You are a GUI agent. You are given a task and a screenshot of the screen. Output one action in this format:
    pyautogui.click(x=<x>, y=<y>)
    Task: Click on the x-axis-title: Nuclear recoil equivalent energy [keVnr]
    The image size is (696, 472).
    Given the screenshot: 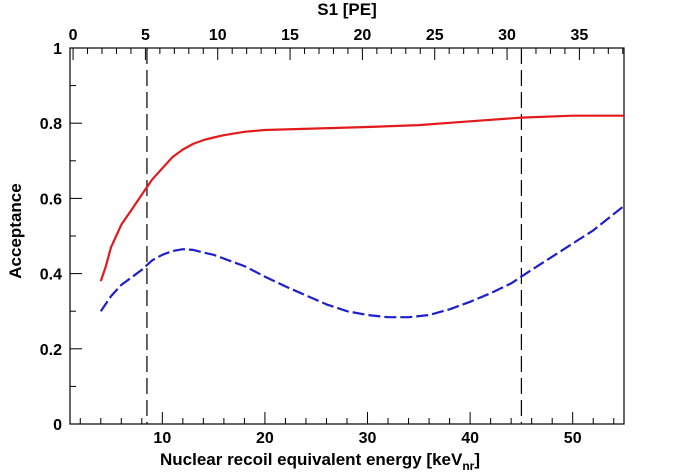 What is the action you would take?
    pyautogui.click(x=320, y=461)
    